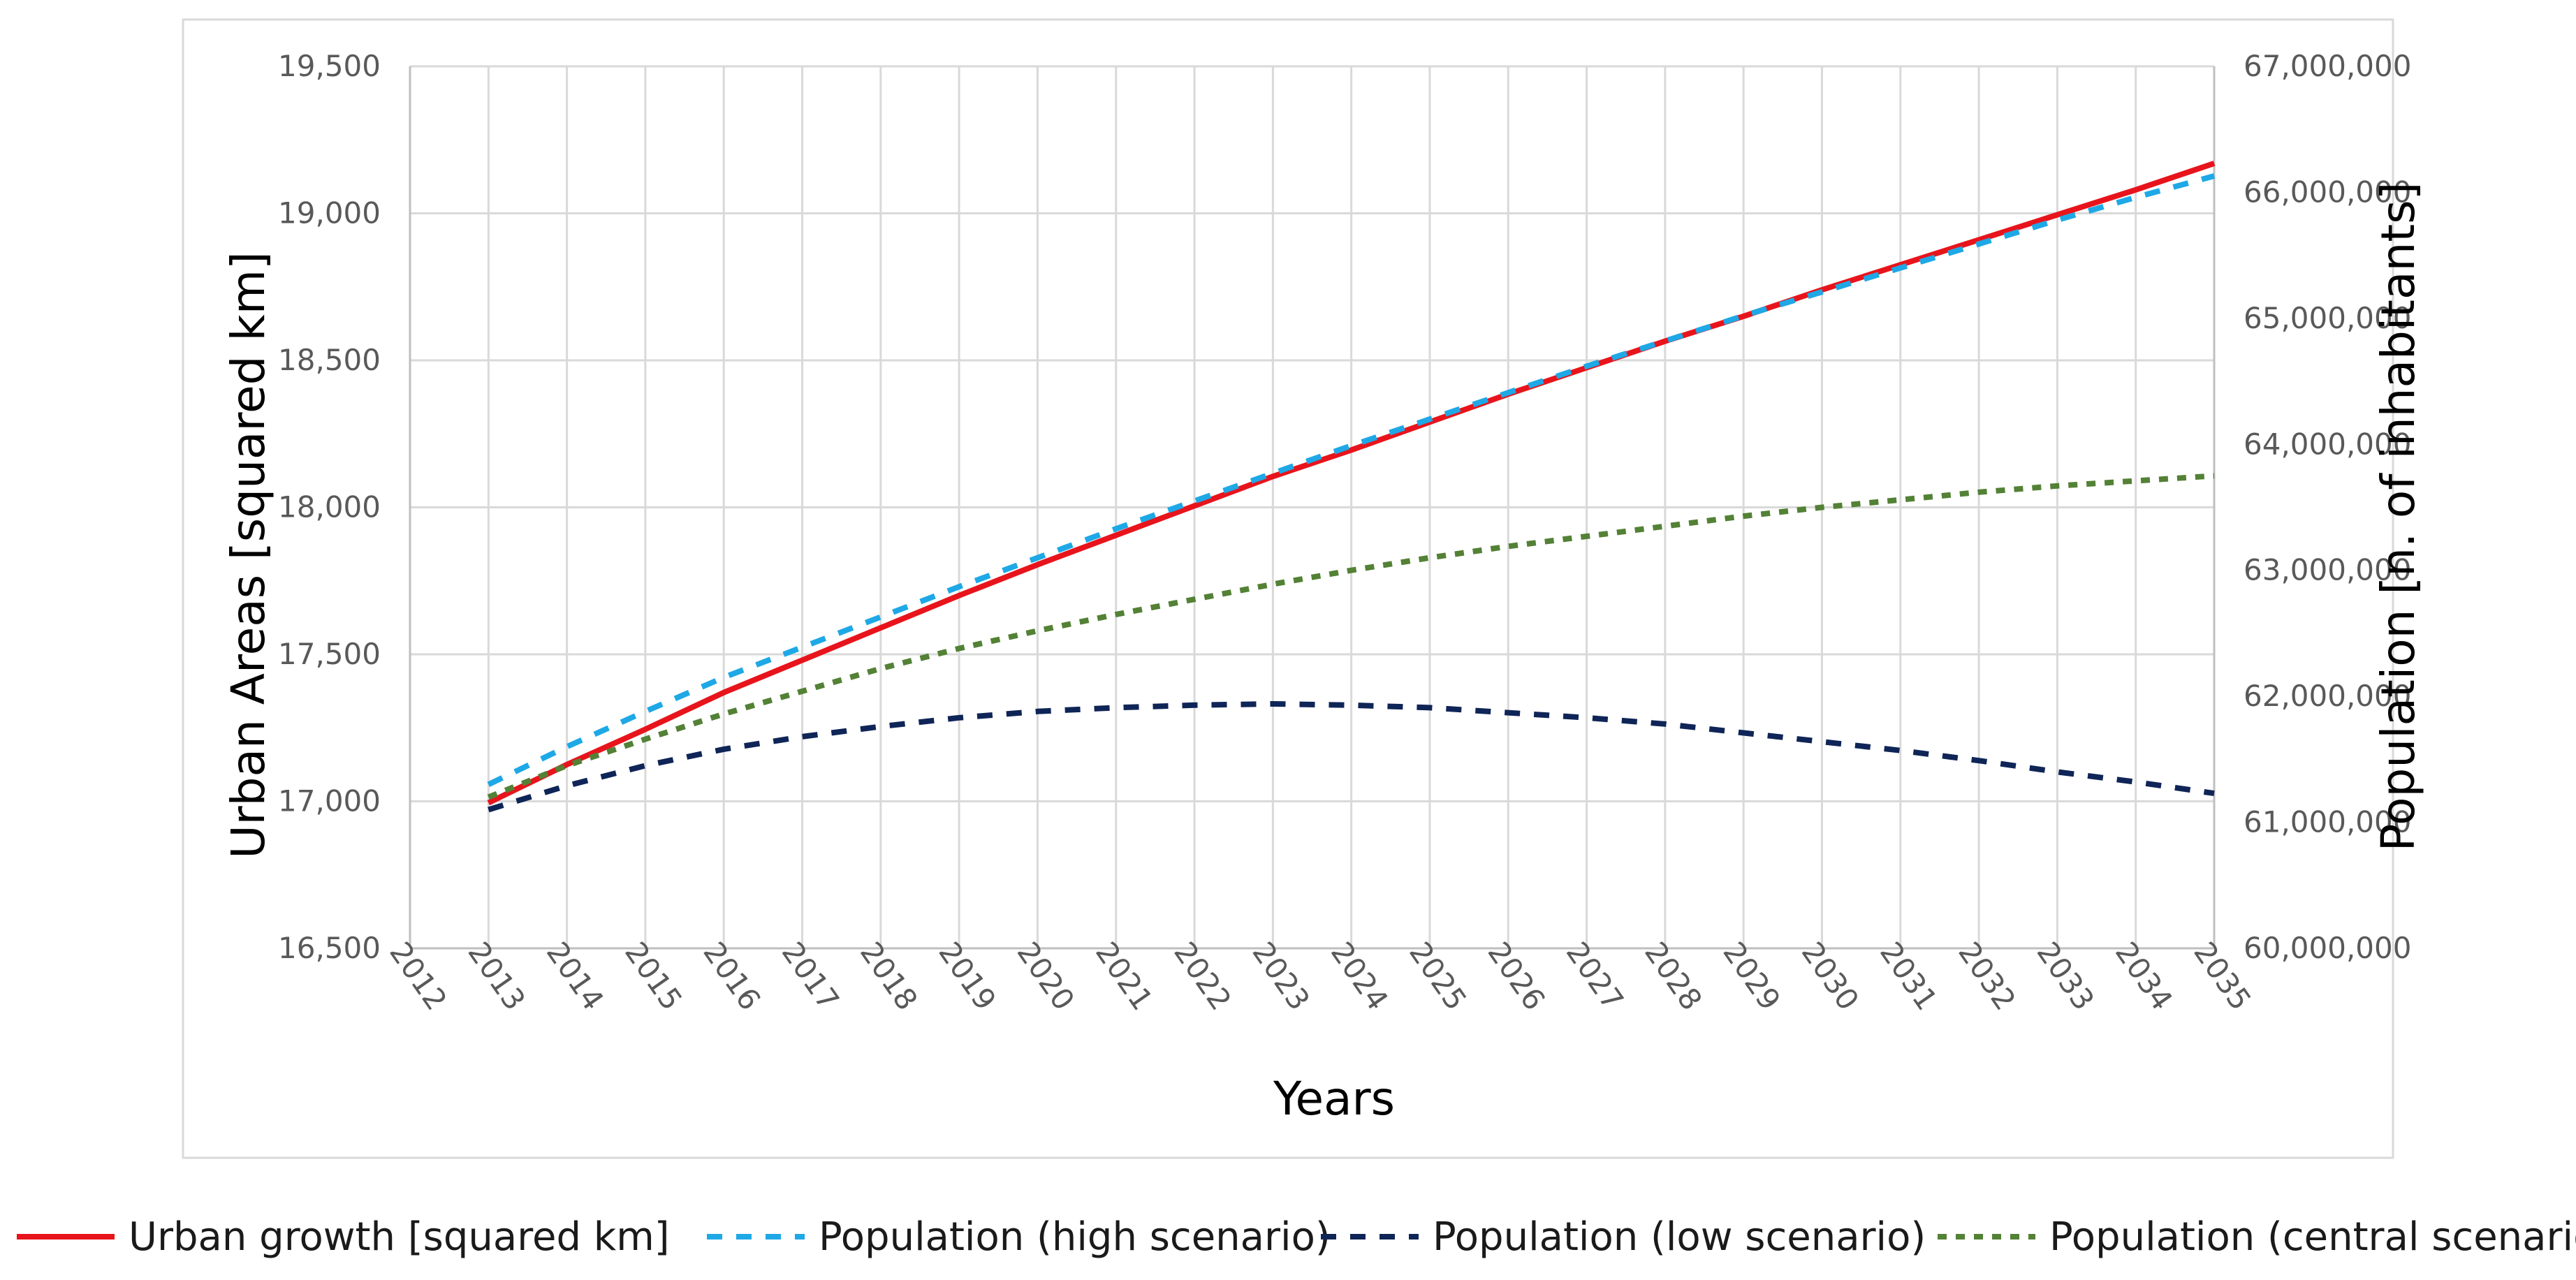 The height and width of the screenshot is (1280, 2576). I want to click on y2-tick-label: 63,000,000, so click(2327, 570).